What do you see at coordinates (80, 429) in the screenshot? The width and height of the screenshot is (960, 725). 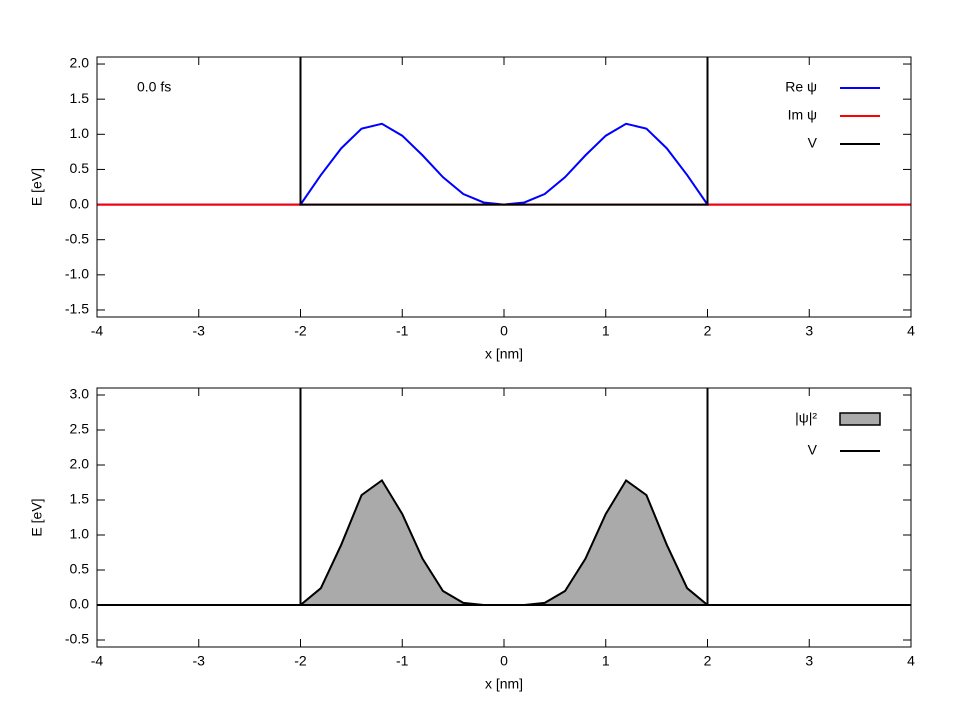 I see `y-tick-label: 2.5` at bounding box center [80, 429].